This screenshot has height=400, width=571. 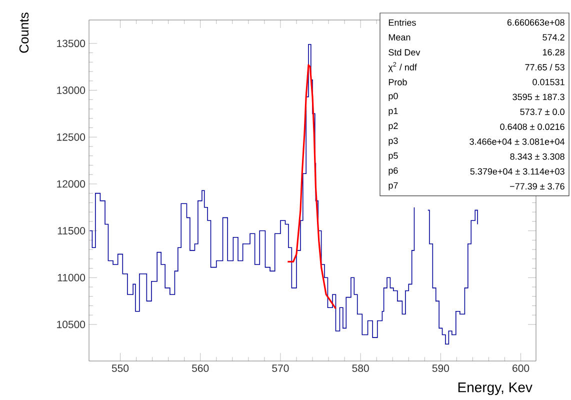 What do you see at coordinates (542, 112) in the screenshot?
I see `annotation: 573.7 ± 0.0` at bounding box center [542, 112].